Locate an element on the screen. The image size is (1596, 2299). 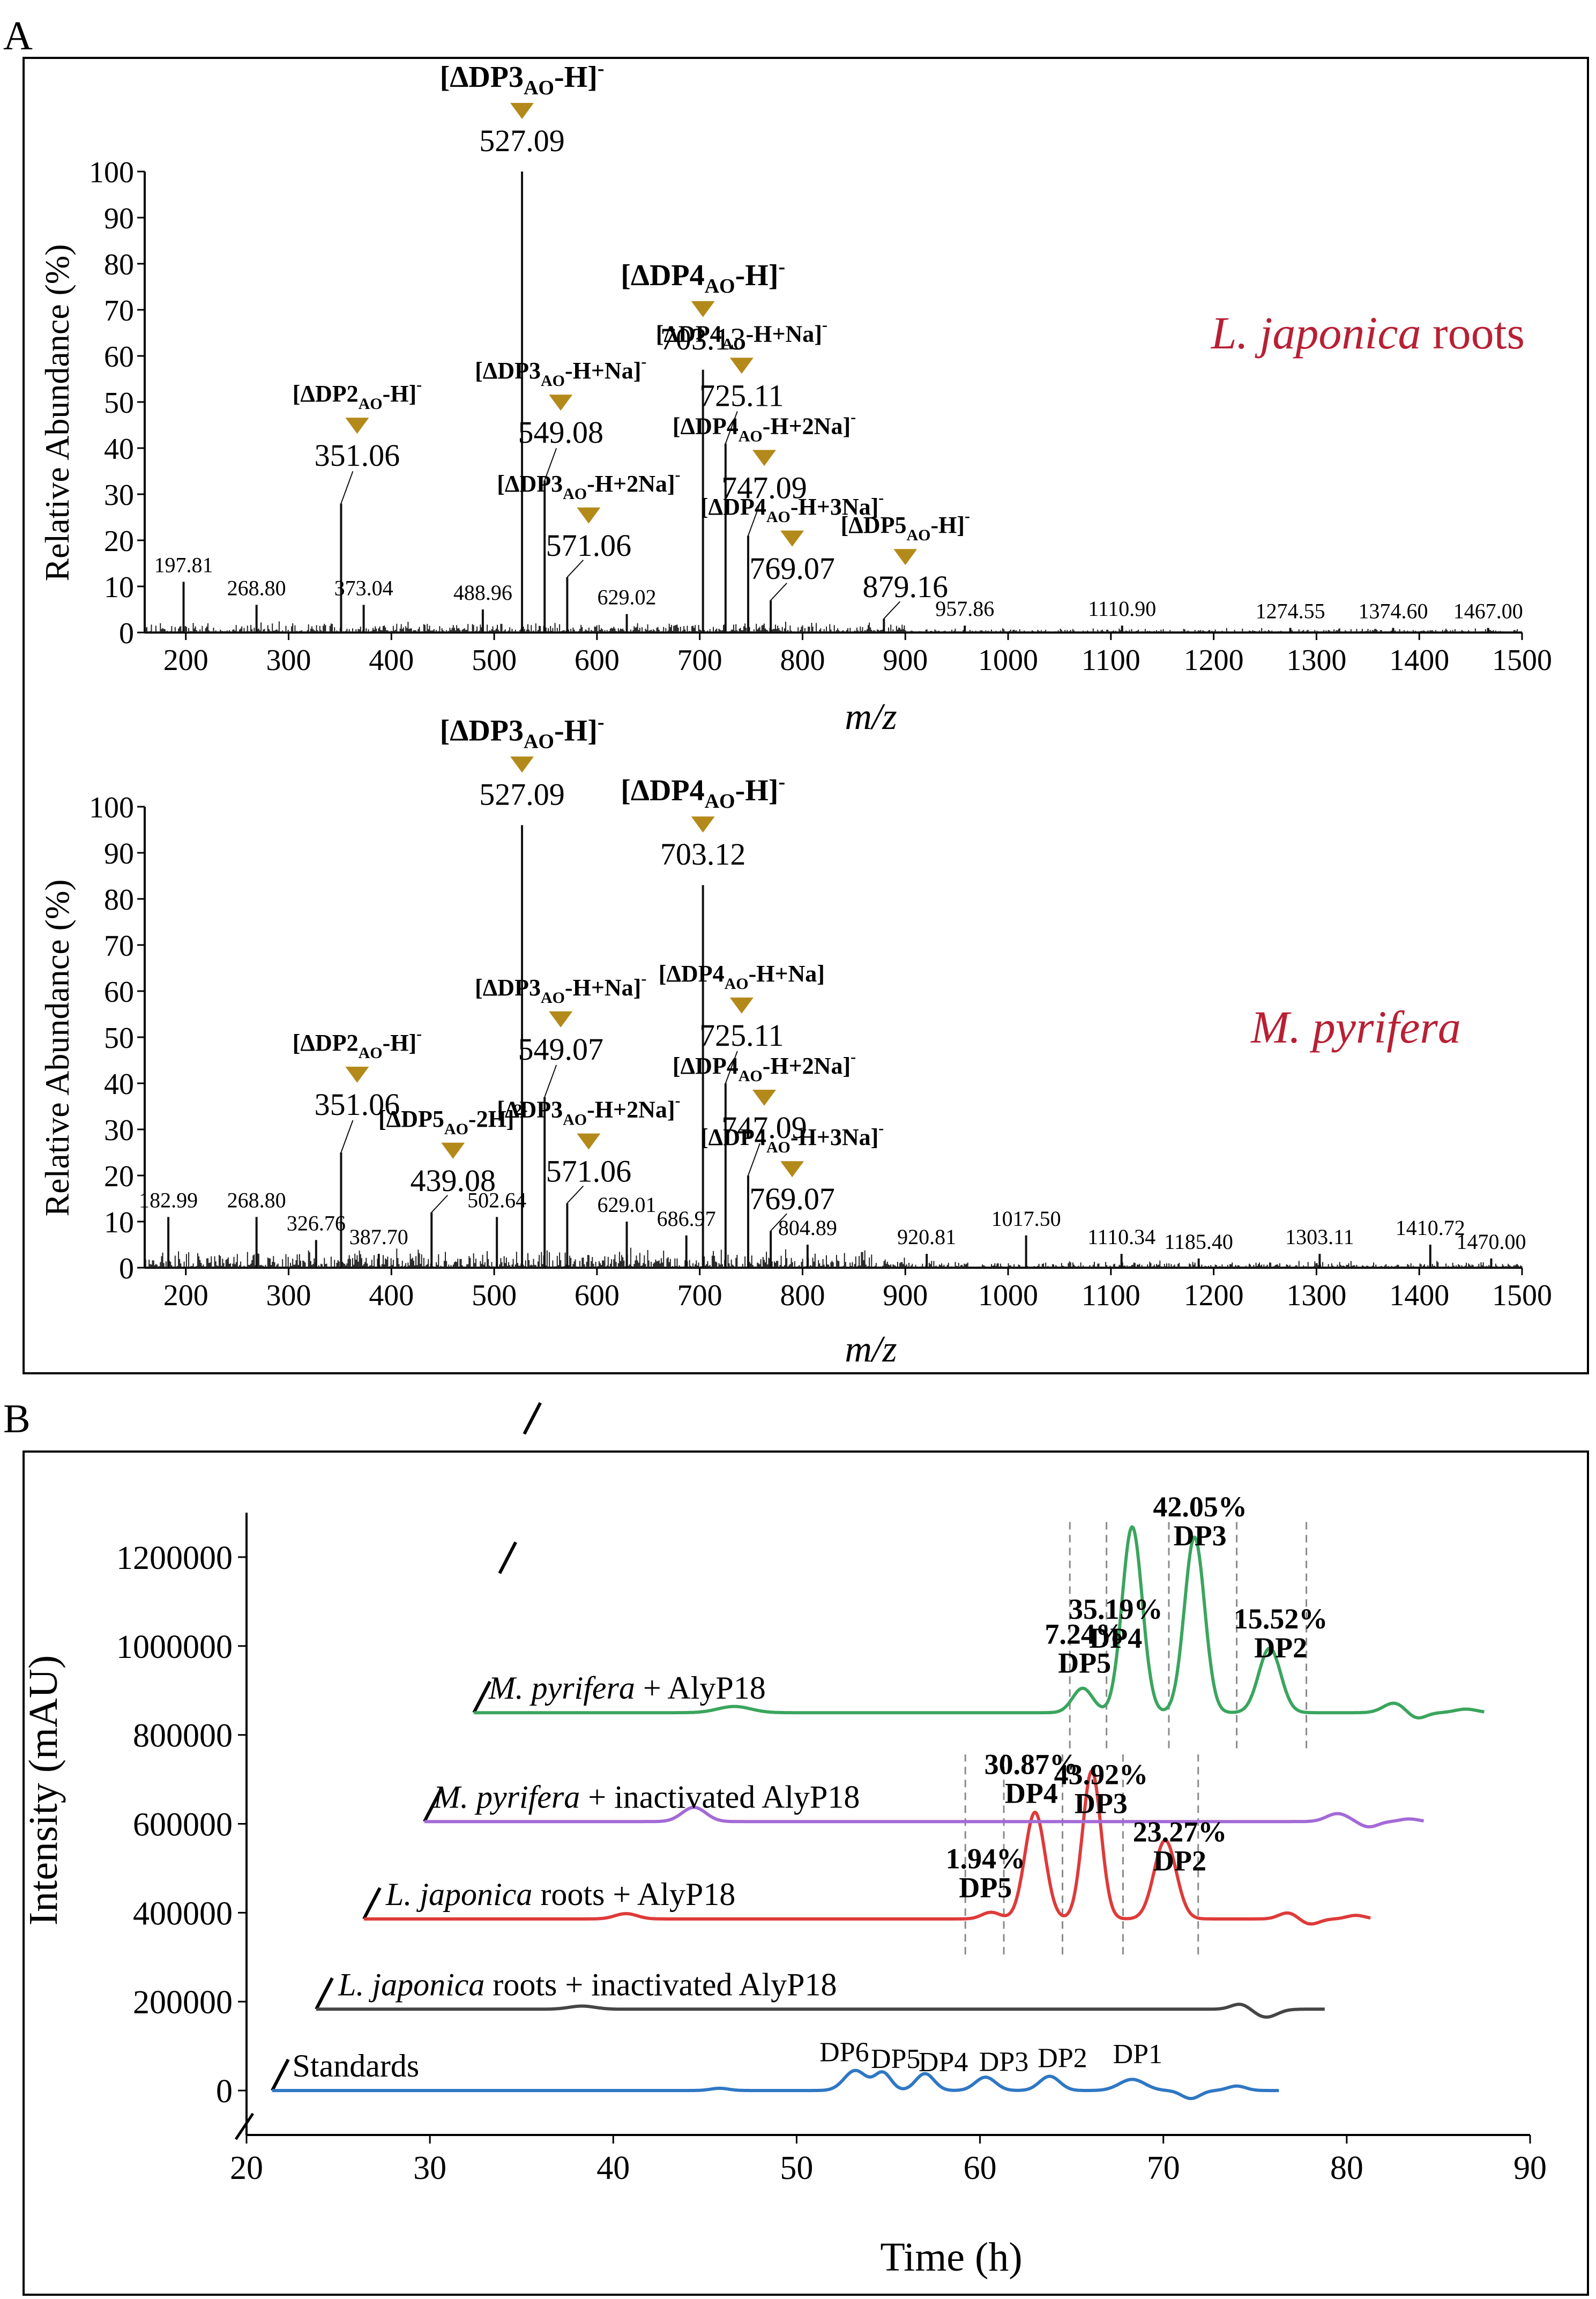
x-tick-label: 70 is located at coordinates (1163, 2168).